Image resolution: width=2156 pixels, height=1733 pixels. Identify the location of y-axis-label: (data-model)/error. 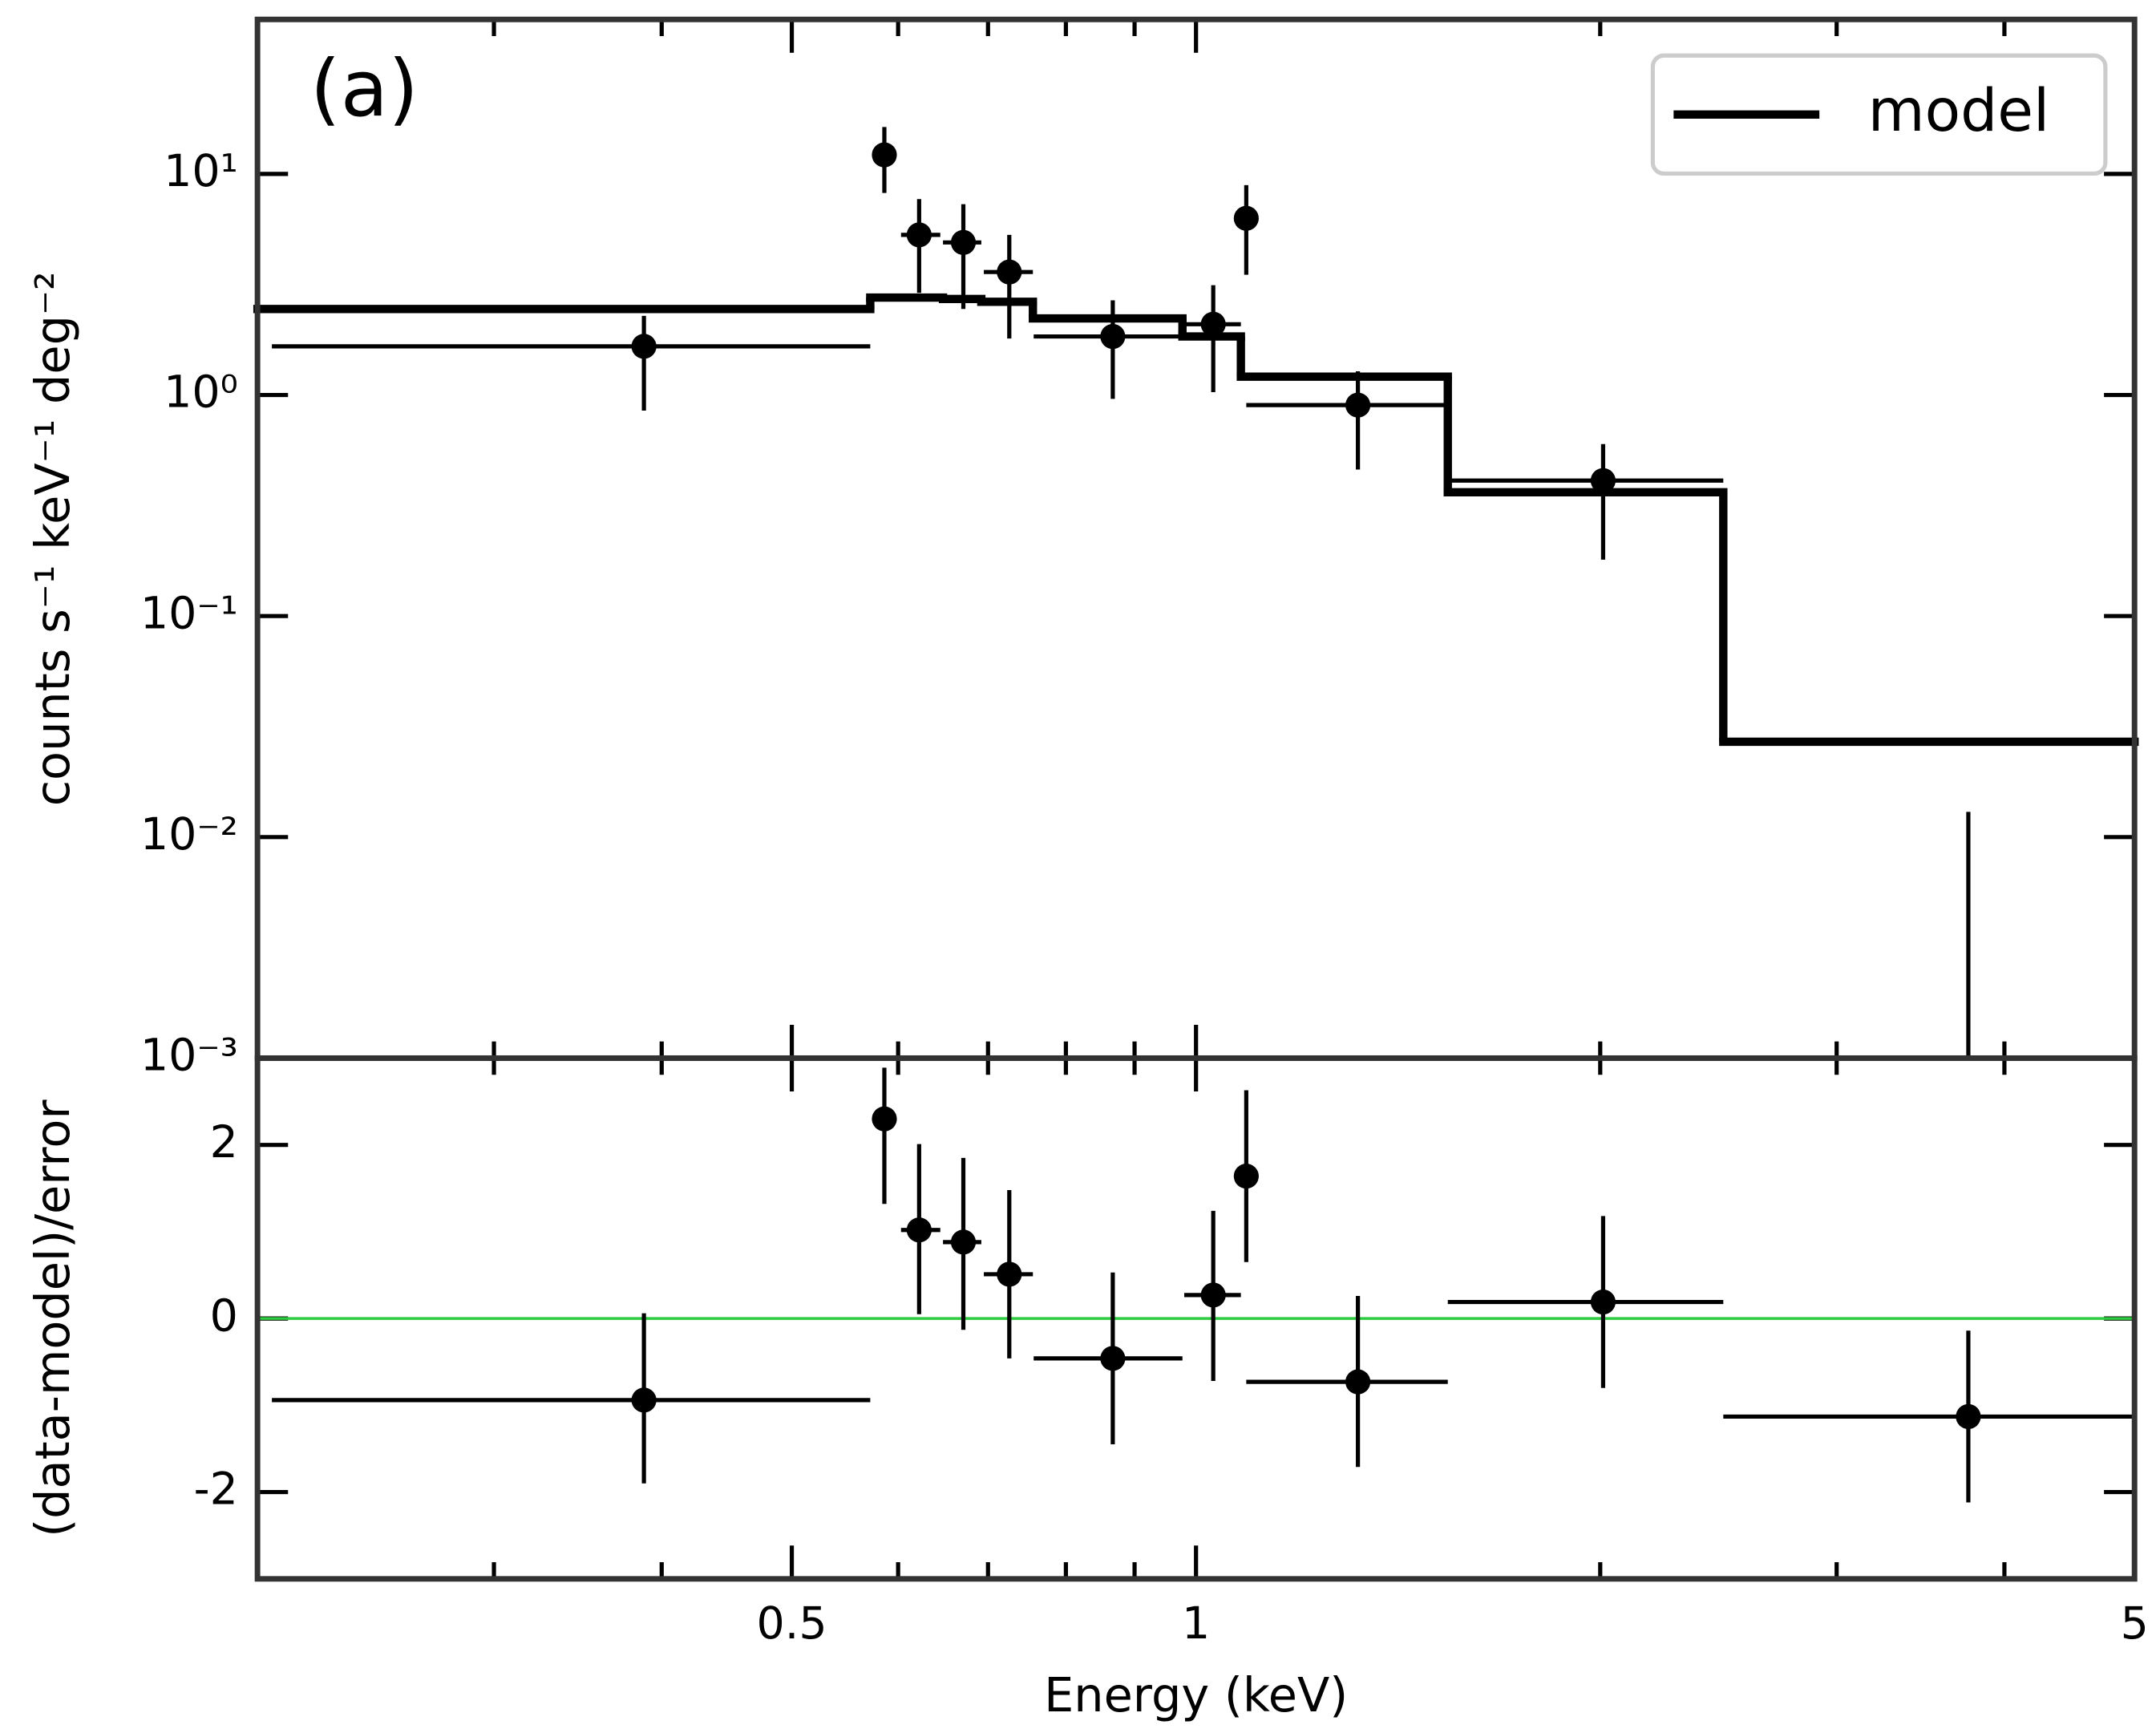
(53, 1318).